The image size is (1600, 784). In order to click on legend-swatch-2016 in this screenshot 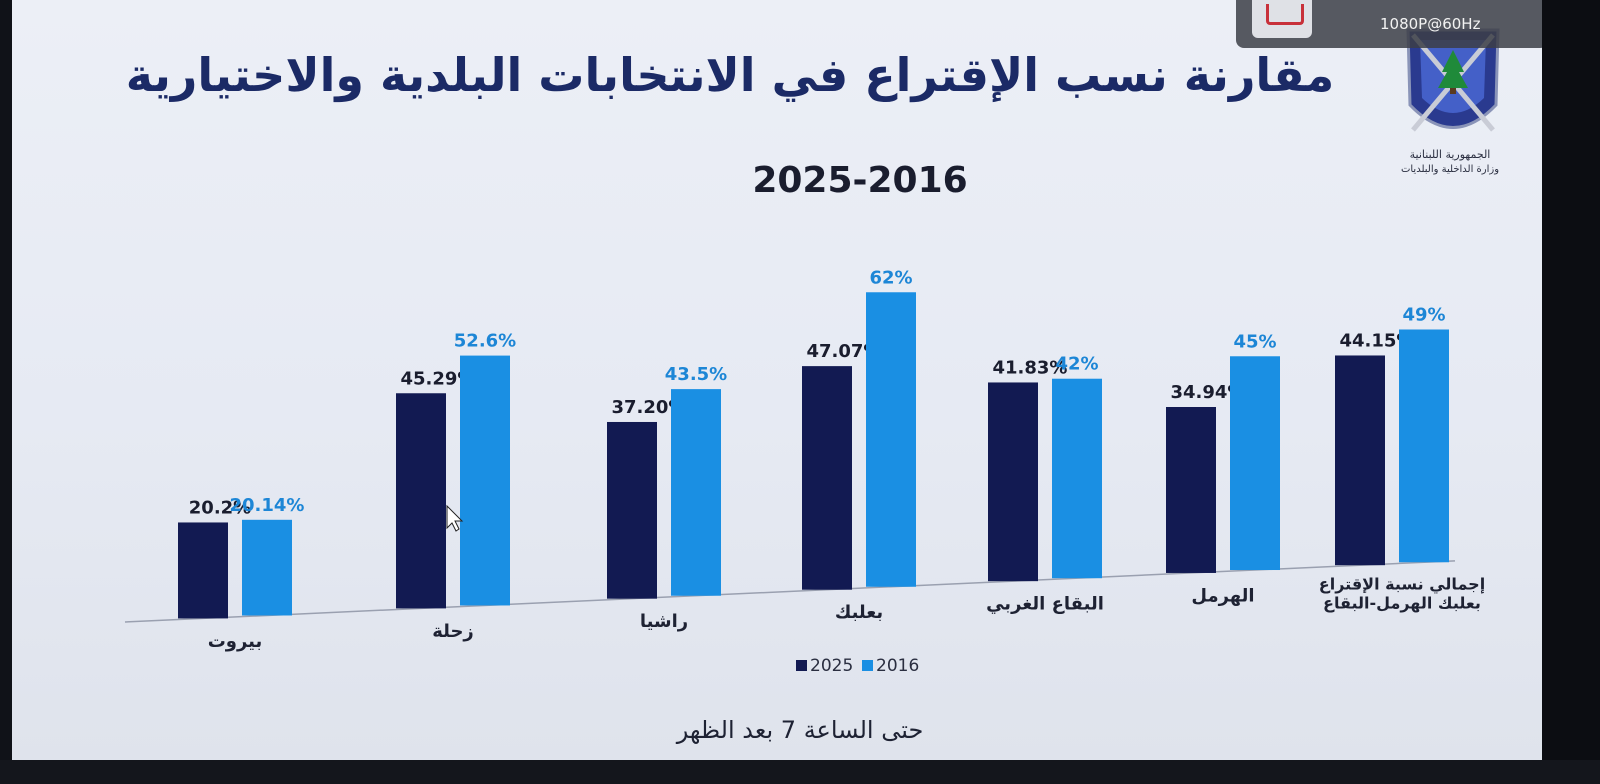, I will do `click(867, 665)`.